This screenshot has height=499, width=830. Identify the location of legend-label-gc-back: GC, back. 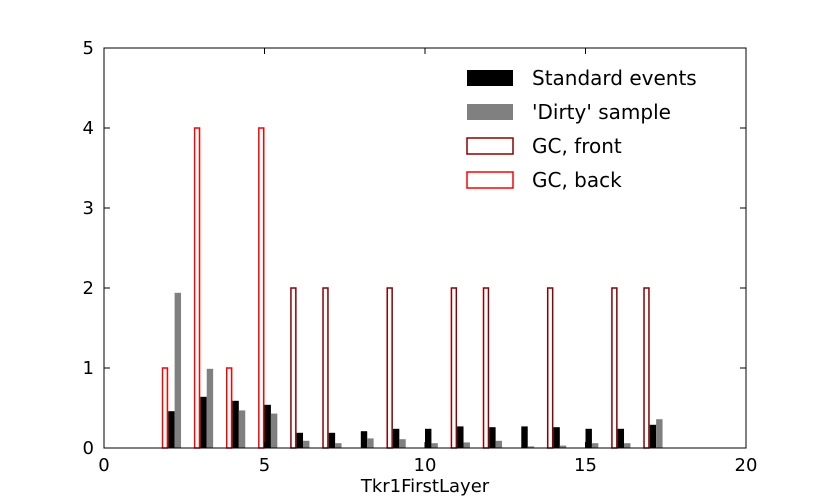
(577, 180).